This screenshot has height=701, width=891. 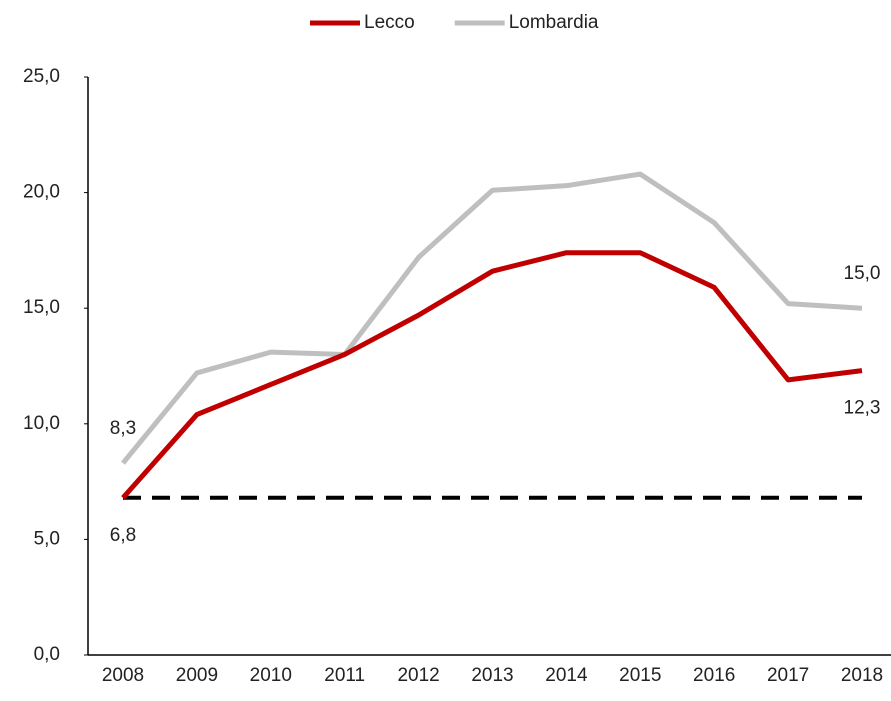 What do you see at coordinates (197, 675) in the screenshot?
I see `x-tick-label: 2009` at bounding box center [197, 675].